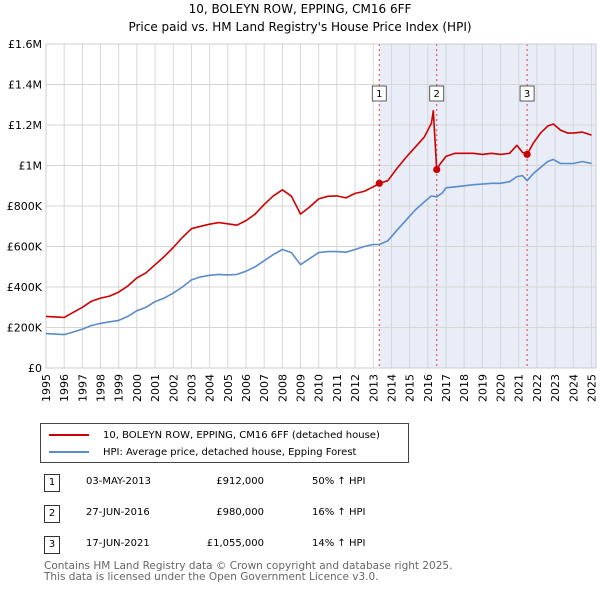  I want to click on sale-label-number: 1, so click(379, 94).